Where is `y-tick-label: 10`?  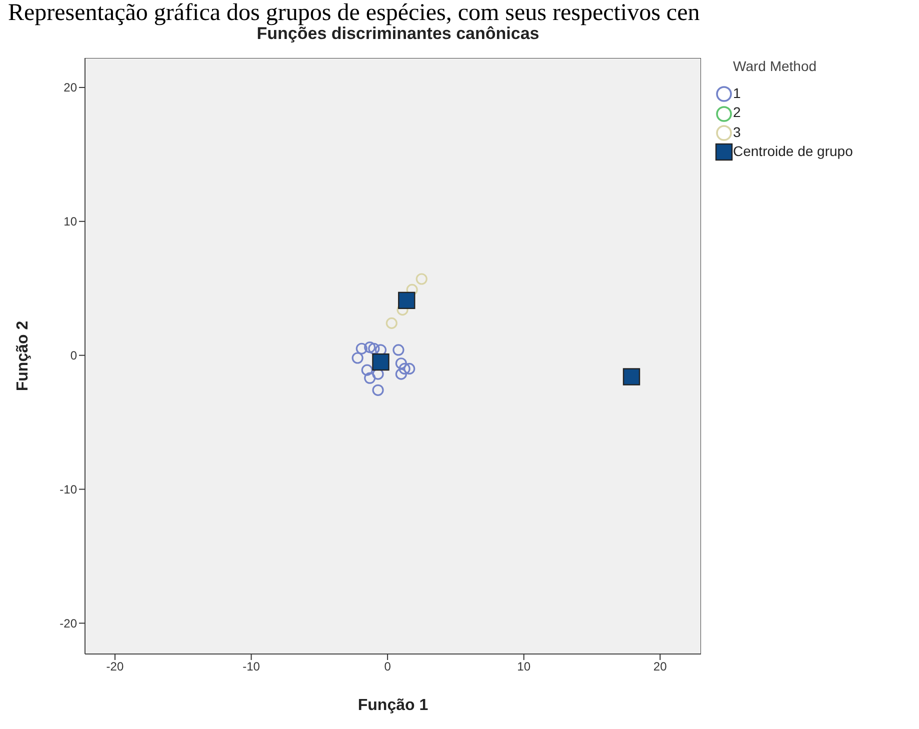 y-tick-label: 10 is located at coordinates (71, 221).